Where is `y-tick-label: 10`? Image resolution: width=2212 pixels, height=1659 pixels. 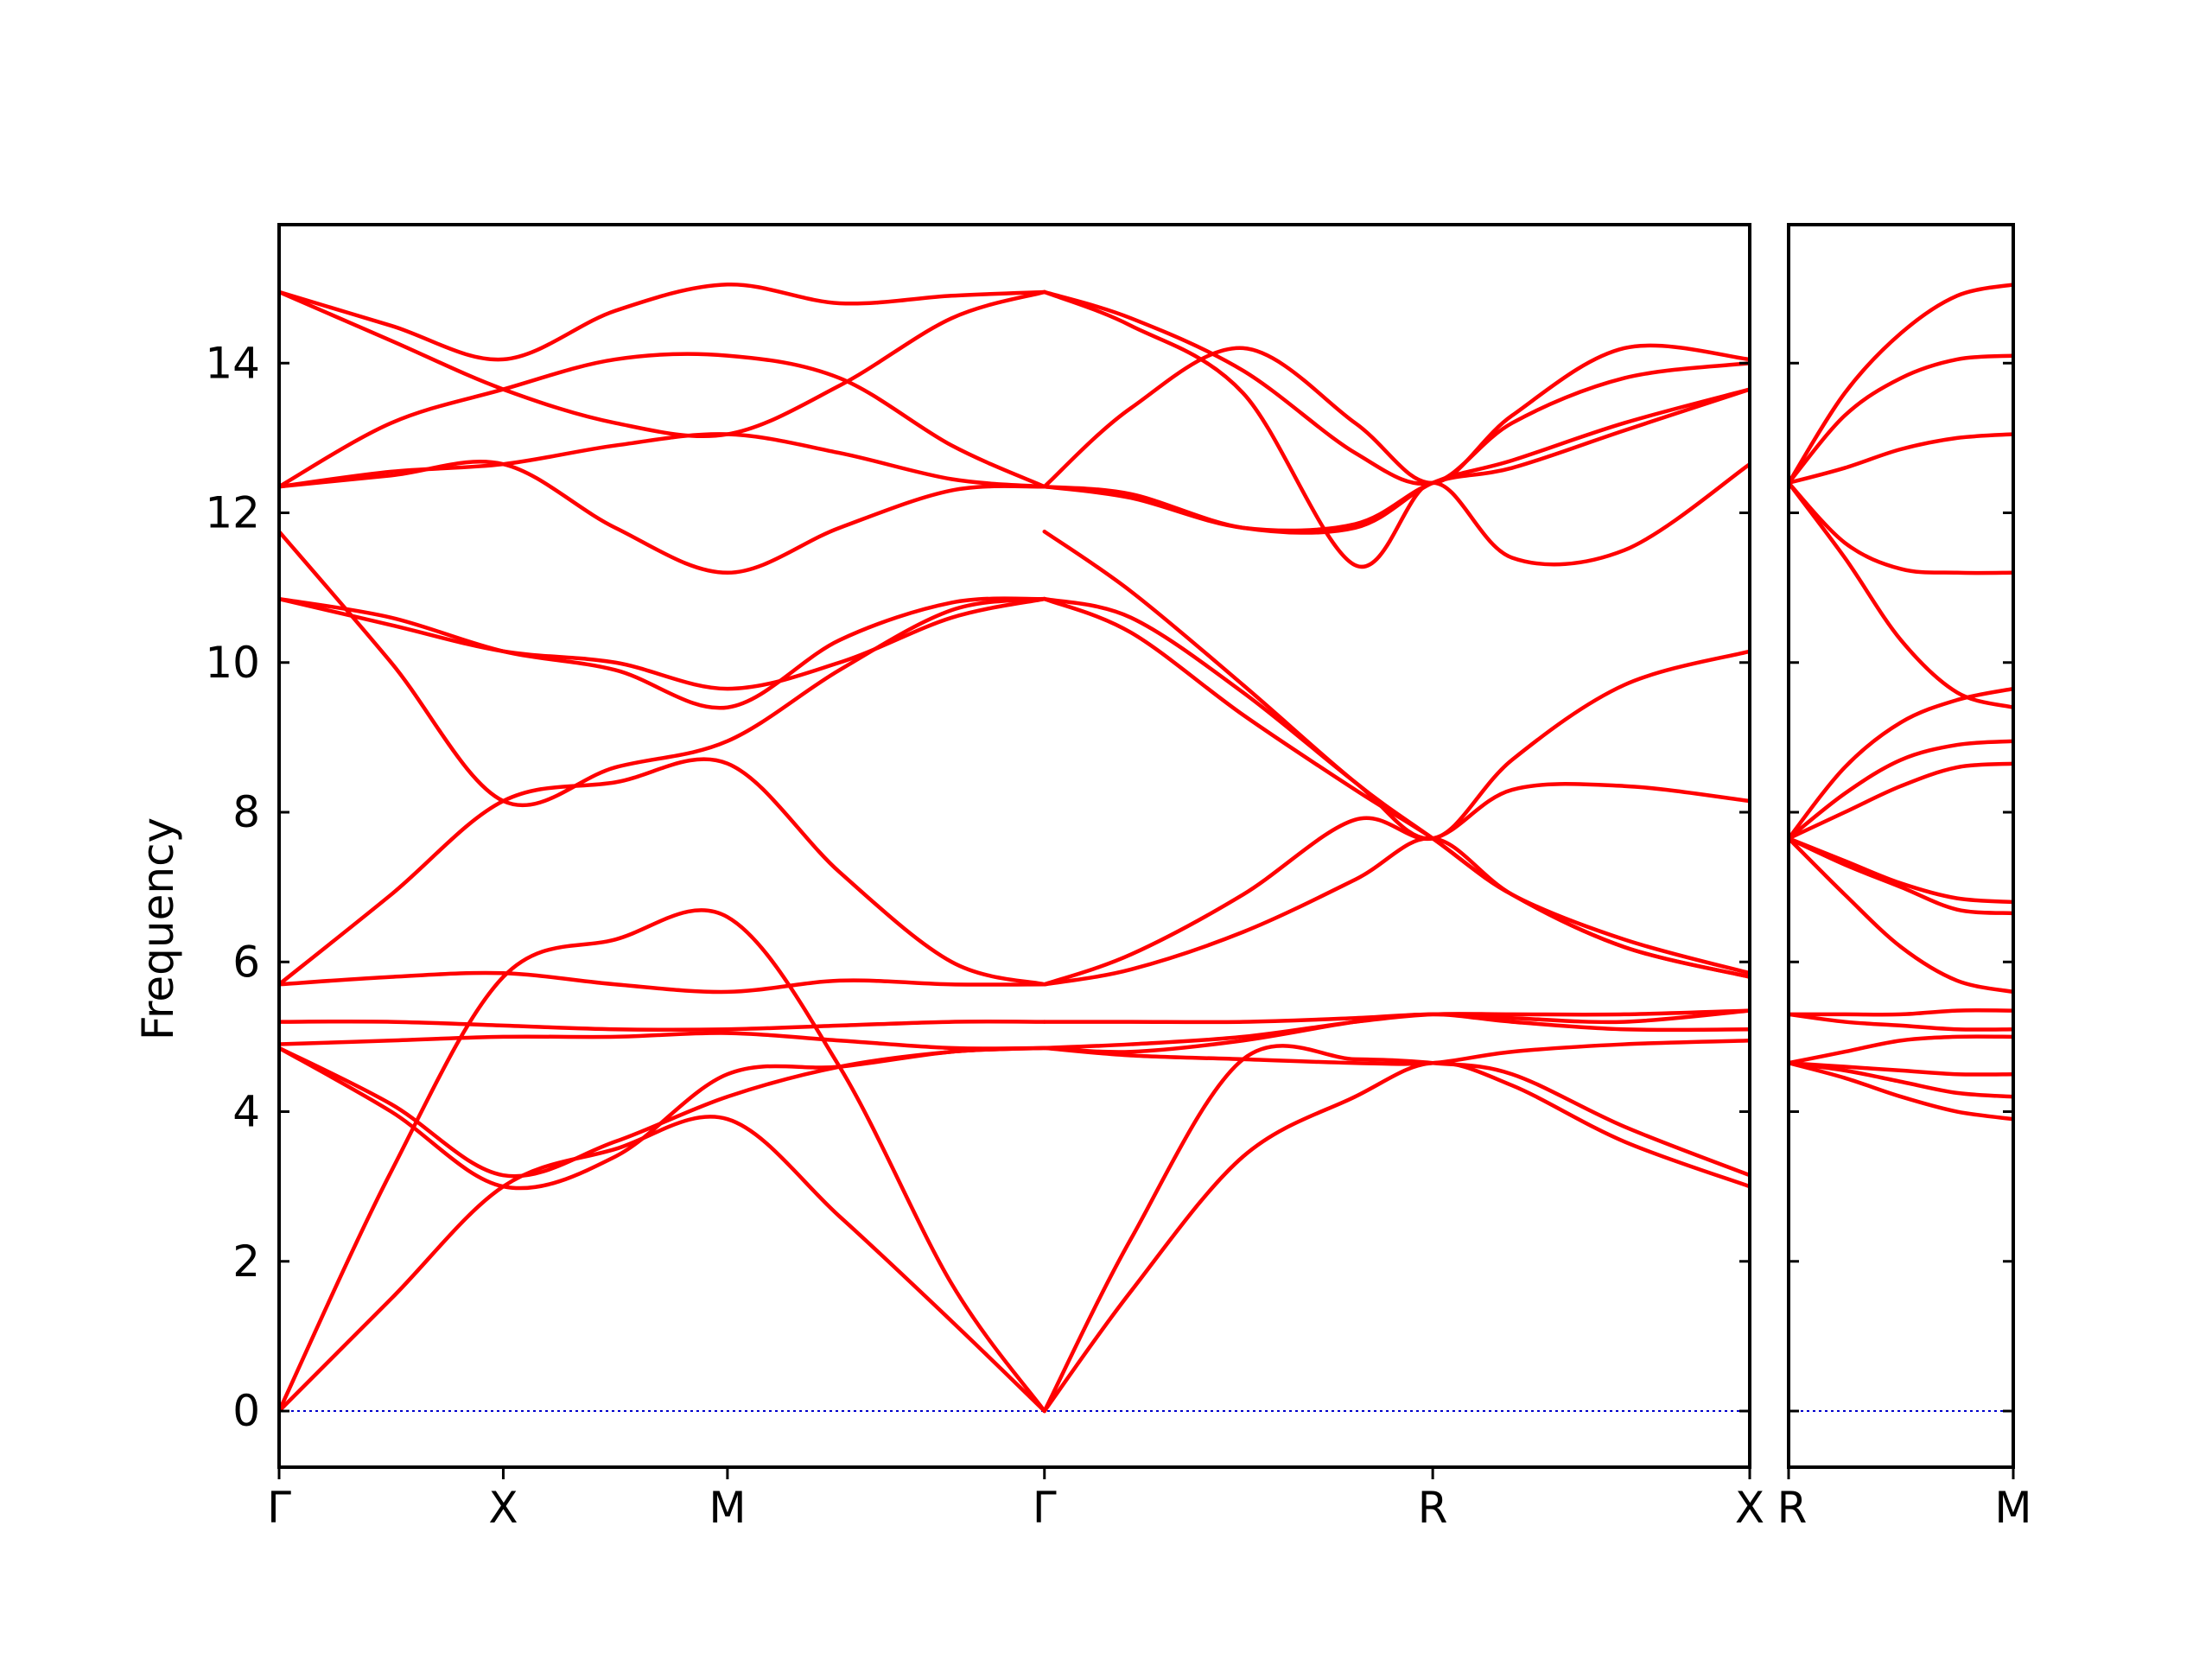 y-tick-label: 10 is located at coordinates (232, 663).